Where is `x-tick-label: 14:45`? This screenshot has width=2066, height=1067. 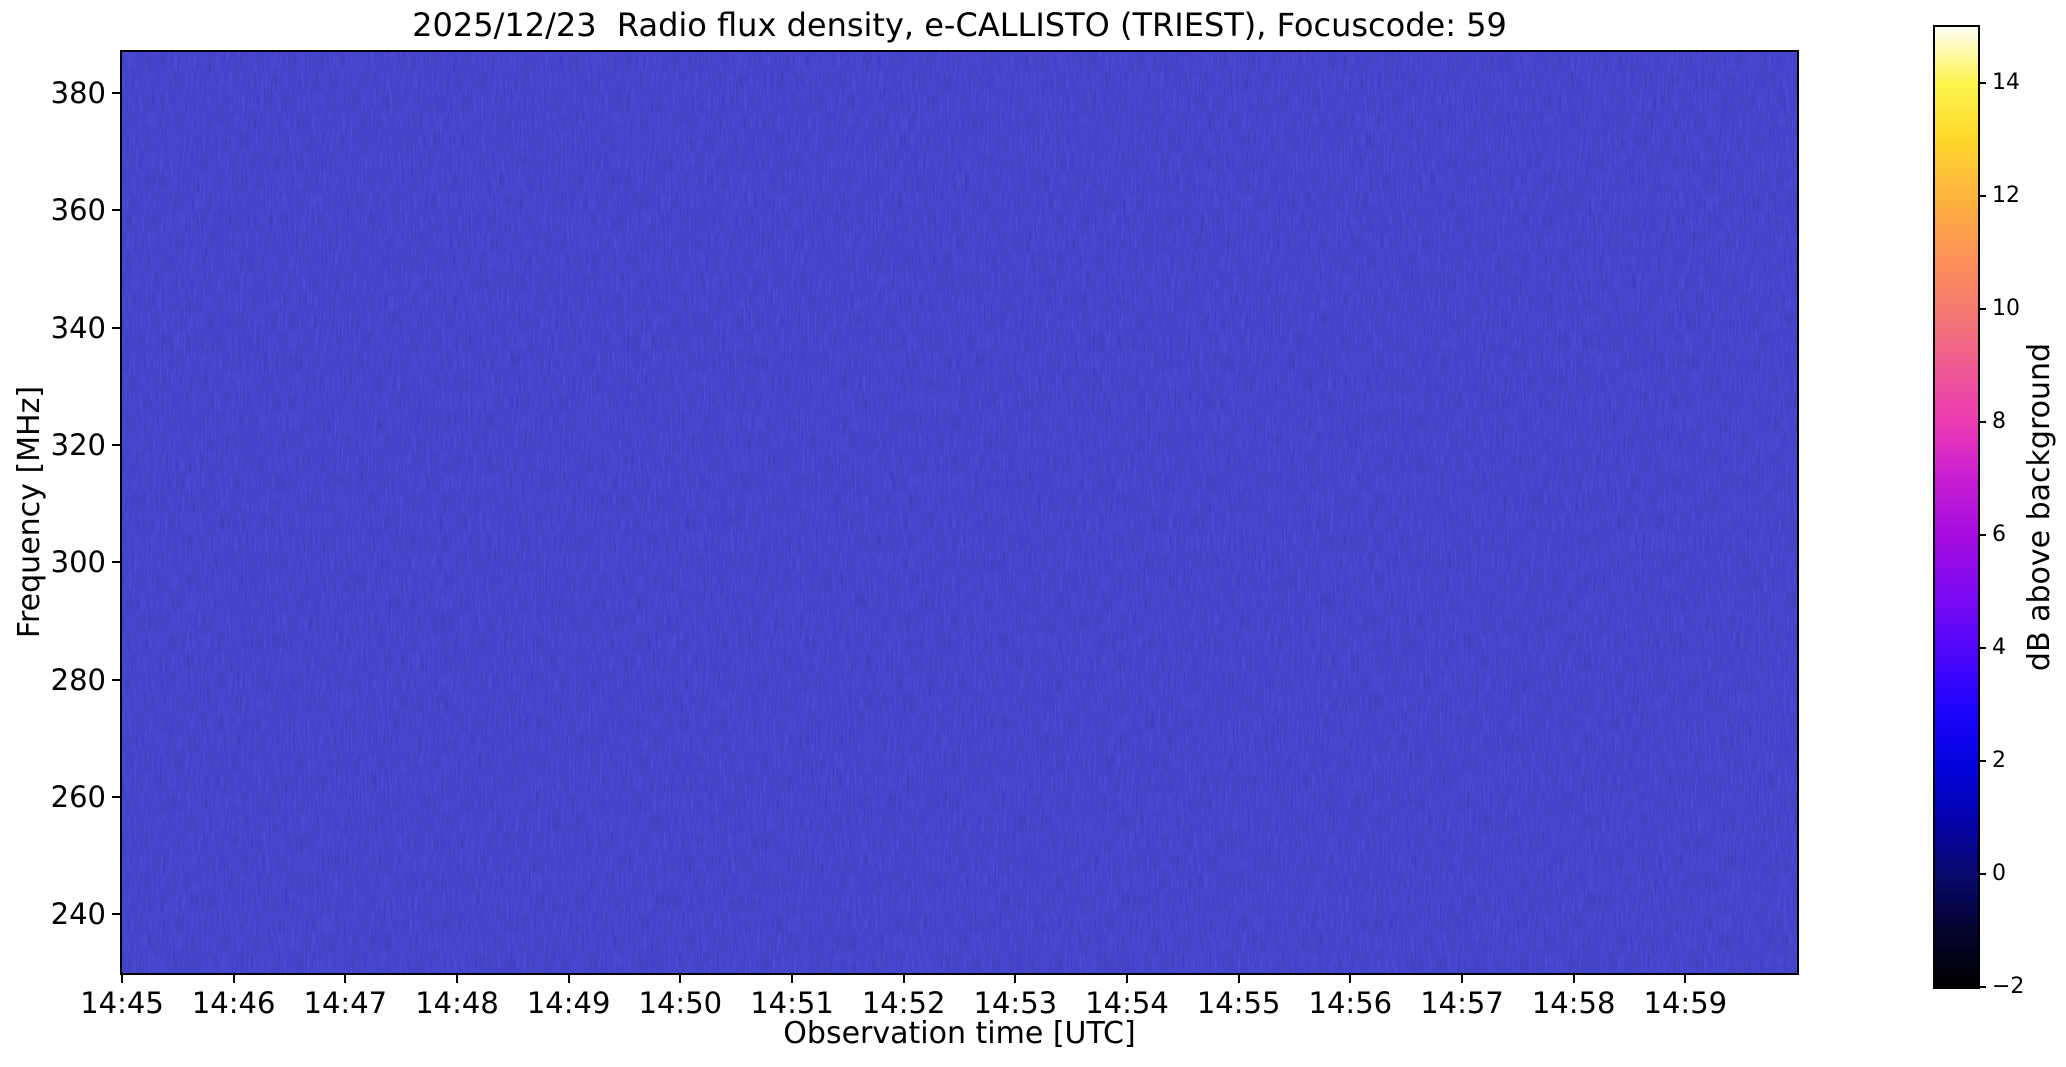 x-tick-label: 14:45 is located at coordinates (122, 1003).